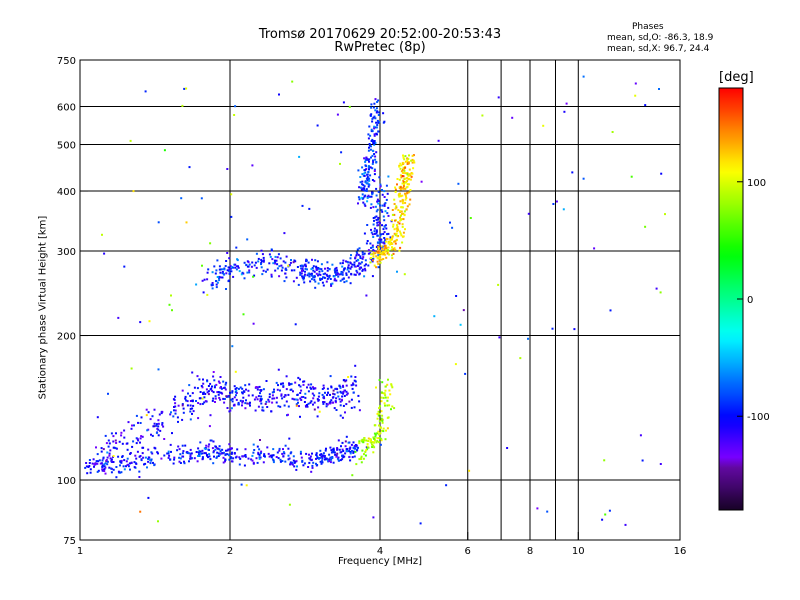 Image resolution: width=800 pixels, height=600 pixels. What do you see at coordinates (66, 252) in the screenshot?
I see `y-tick-label: 300` at bounding box center [66, 252].